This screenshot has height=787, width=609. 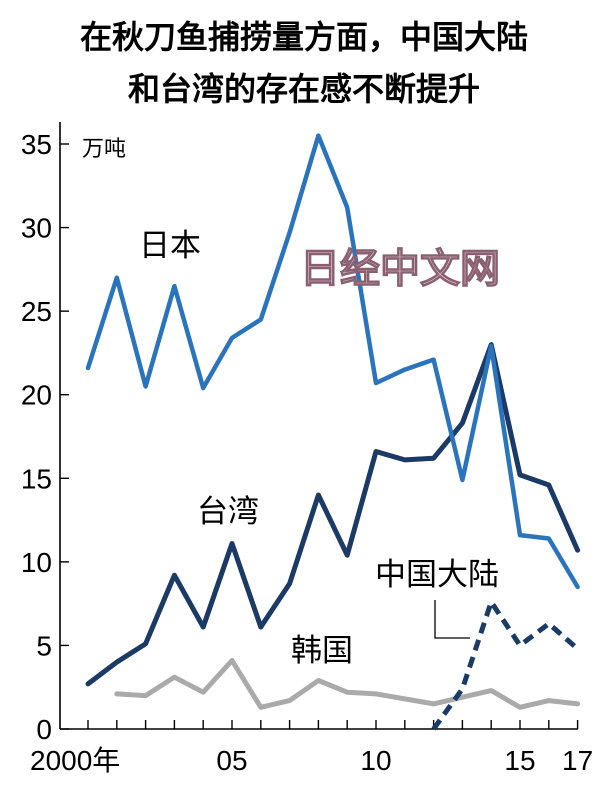 What do you see at coordinates (228, 512) in the screenshot?
I see `series-label-台湾: 台湾` at bounding box center [228, 512].